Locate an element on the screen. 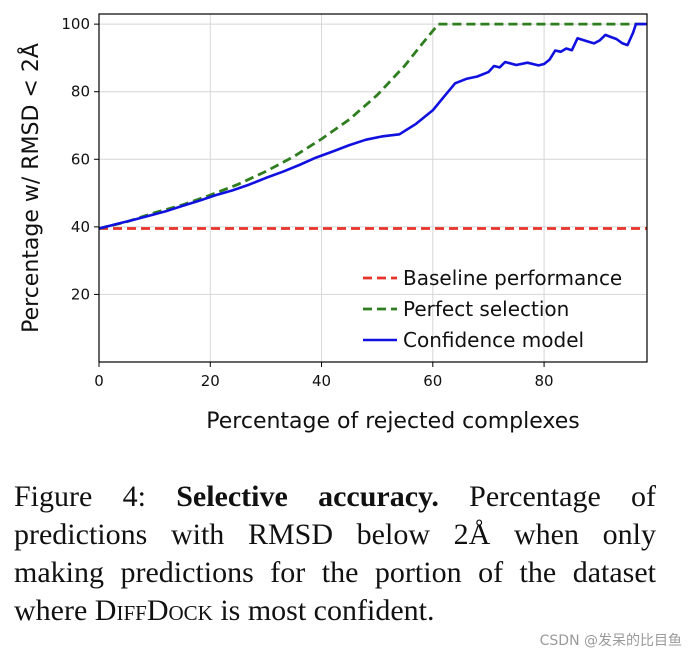  method-name: DiffDock is located at coordinates (153, 610).